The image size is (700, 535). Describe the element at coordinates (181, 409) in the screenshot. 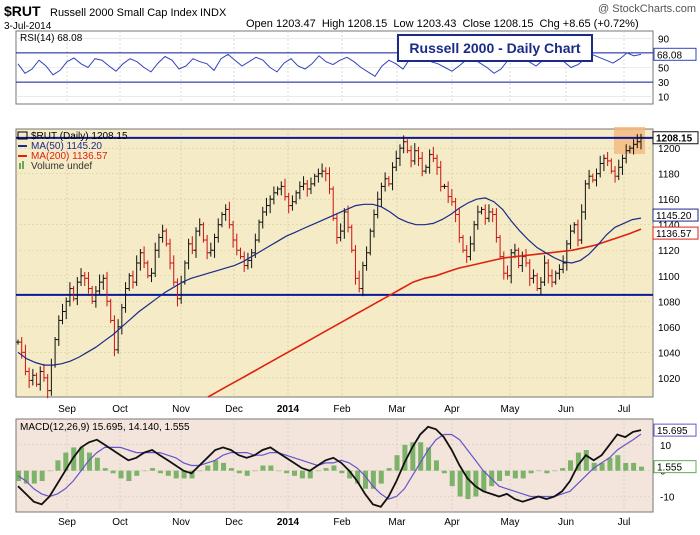

I see `month-label-2: Nov` at that location.